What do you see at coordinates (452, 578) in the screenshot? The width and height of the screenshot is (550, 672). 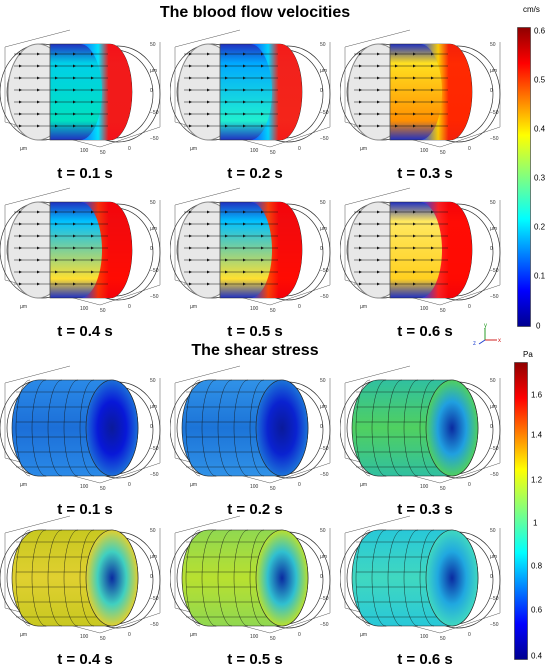 I see `vessel-outlet-face` at bounding box center [452, 578].